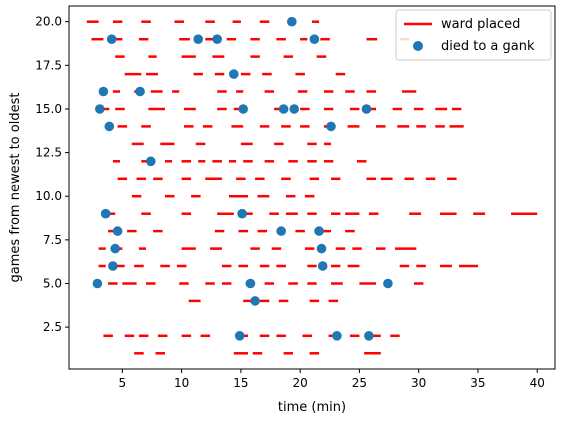 The height and width of the screenshot is (422, 571). I want to click on x-tick-label: 30, so click(418, 383).